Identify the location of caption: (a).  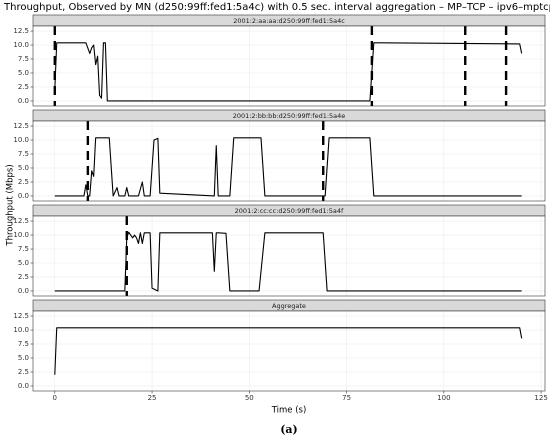
(289, 429).